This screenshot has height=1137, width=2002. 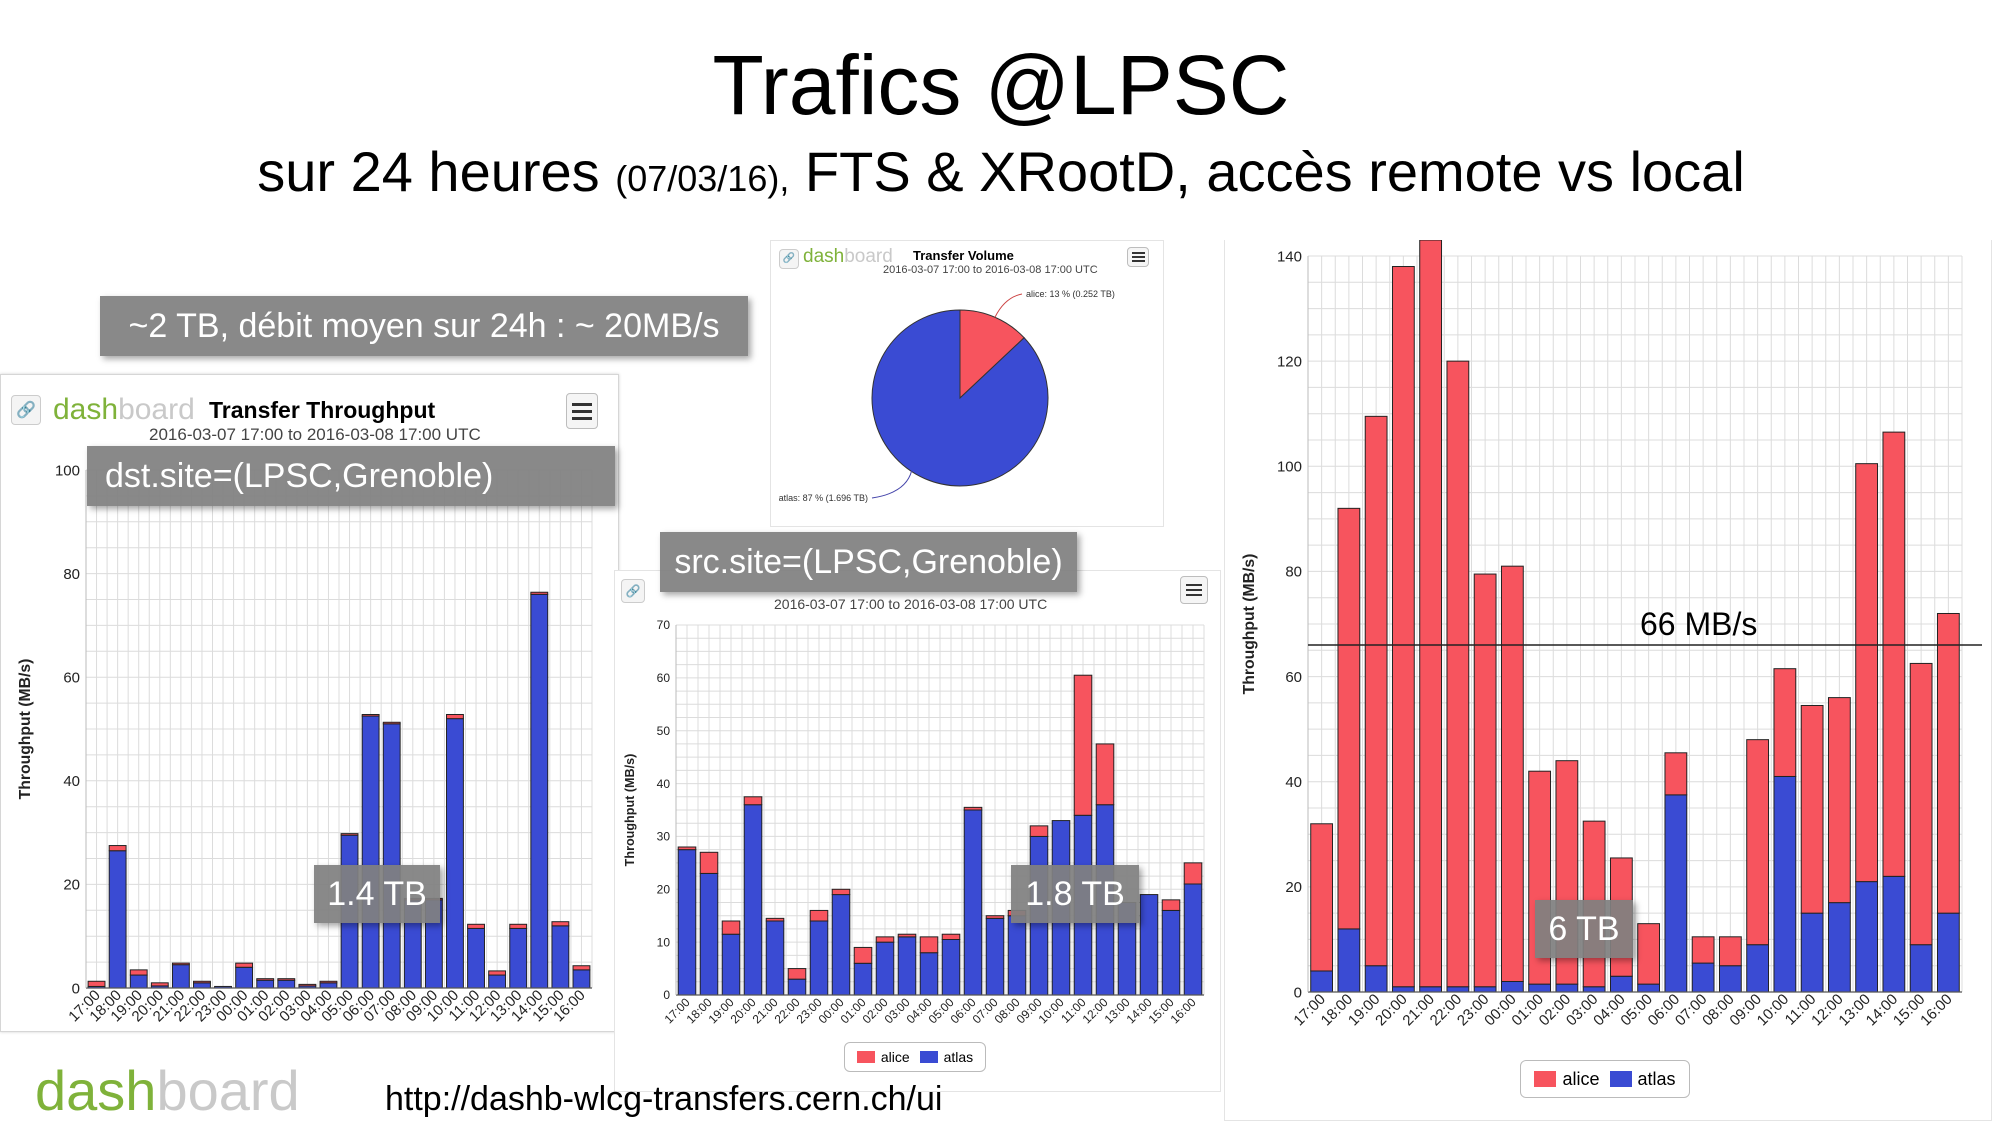 I want to click on y-tick-label: 60, so click(x=71, y=677).